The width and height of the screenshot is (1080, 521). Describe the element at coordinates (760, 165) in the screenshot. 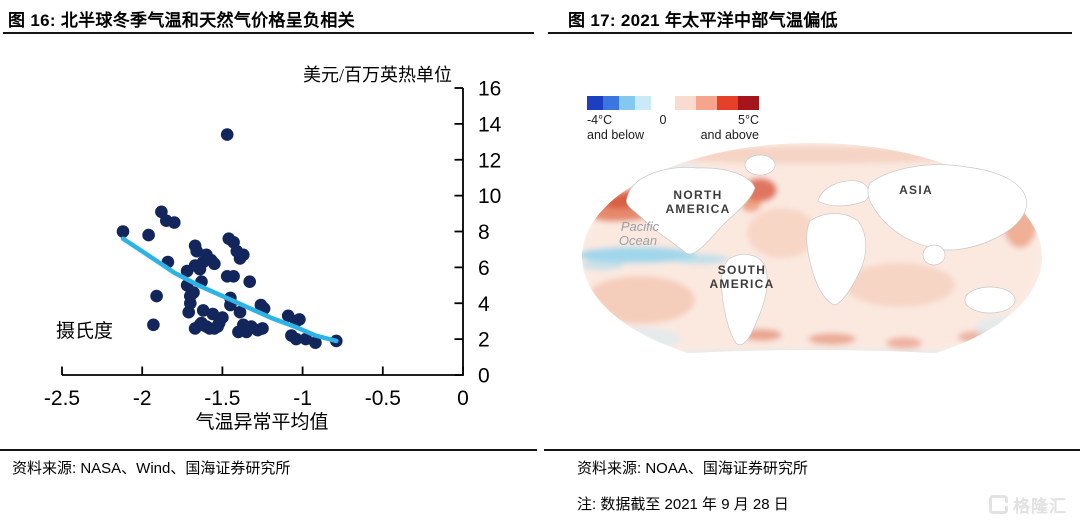

I see `greenland-shape` at that location.